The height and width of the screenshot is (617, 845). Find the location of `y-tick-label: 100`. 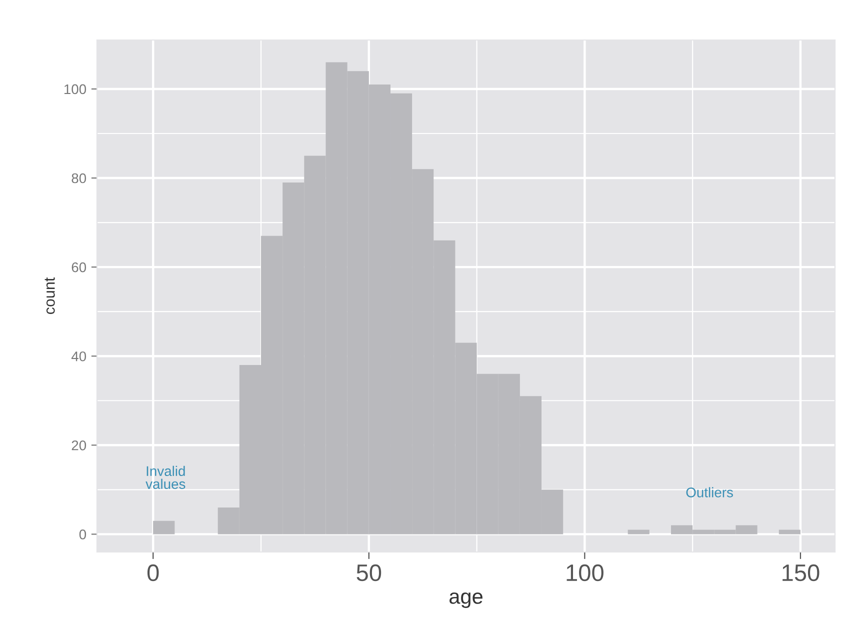

y-tick-label: 100 is located at coordinates (75, 89).